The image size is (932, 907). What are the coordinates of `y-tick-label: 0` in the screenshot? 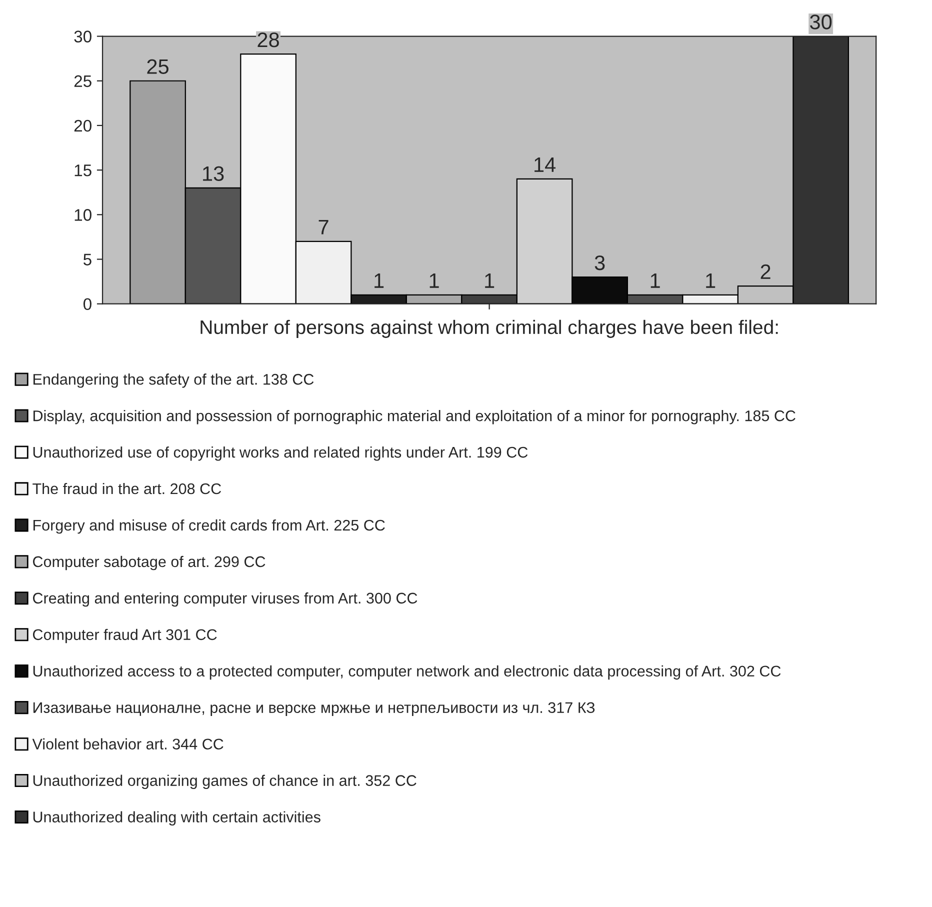 It's located at (87, 304).